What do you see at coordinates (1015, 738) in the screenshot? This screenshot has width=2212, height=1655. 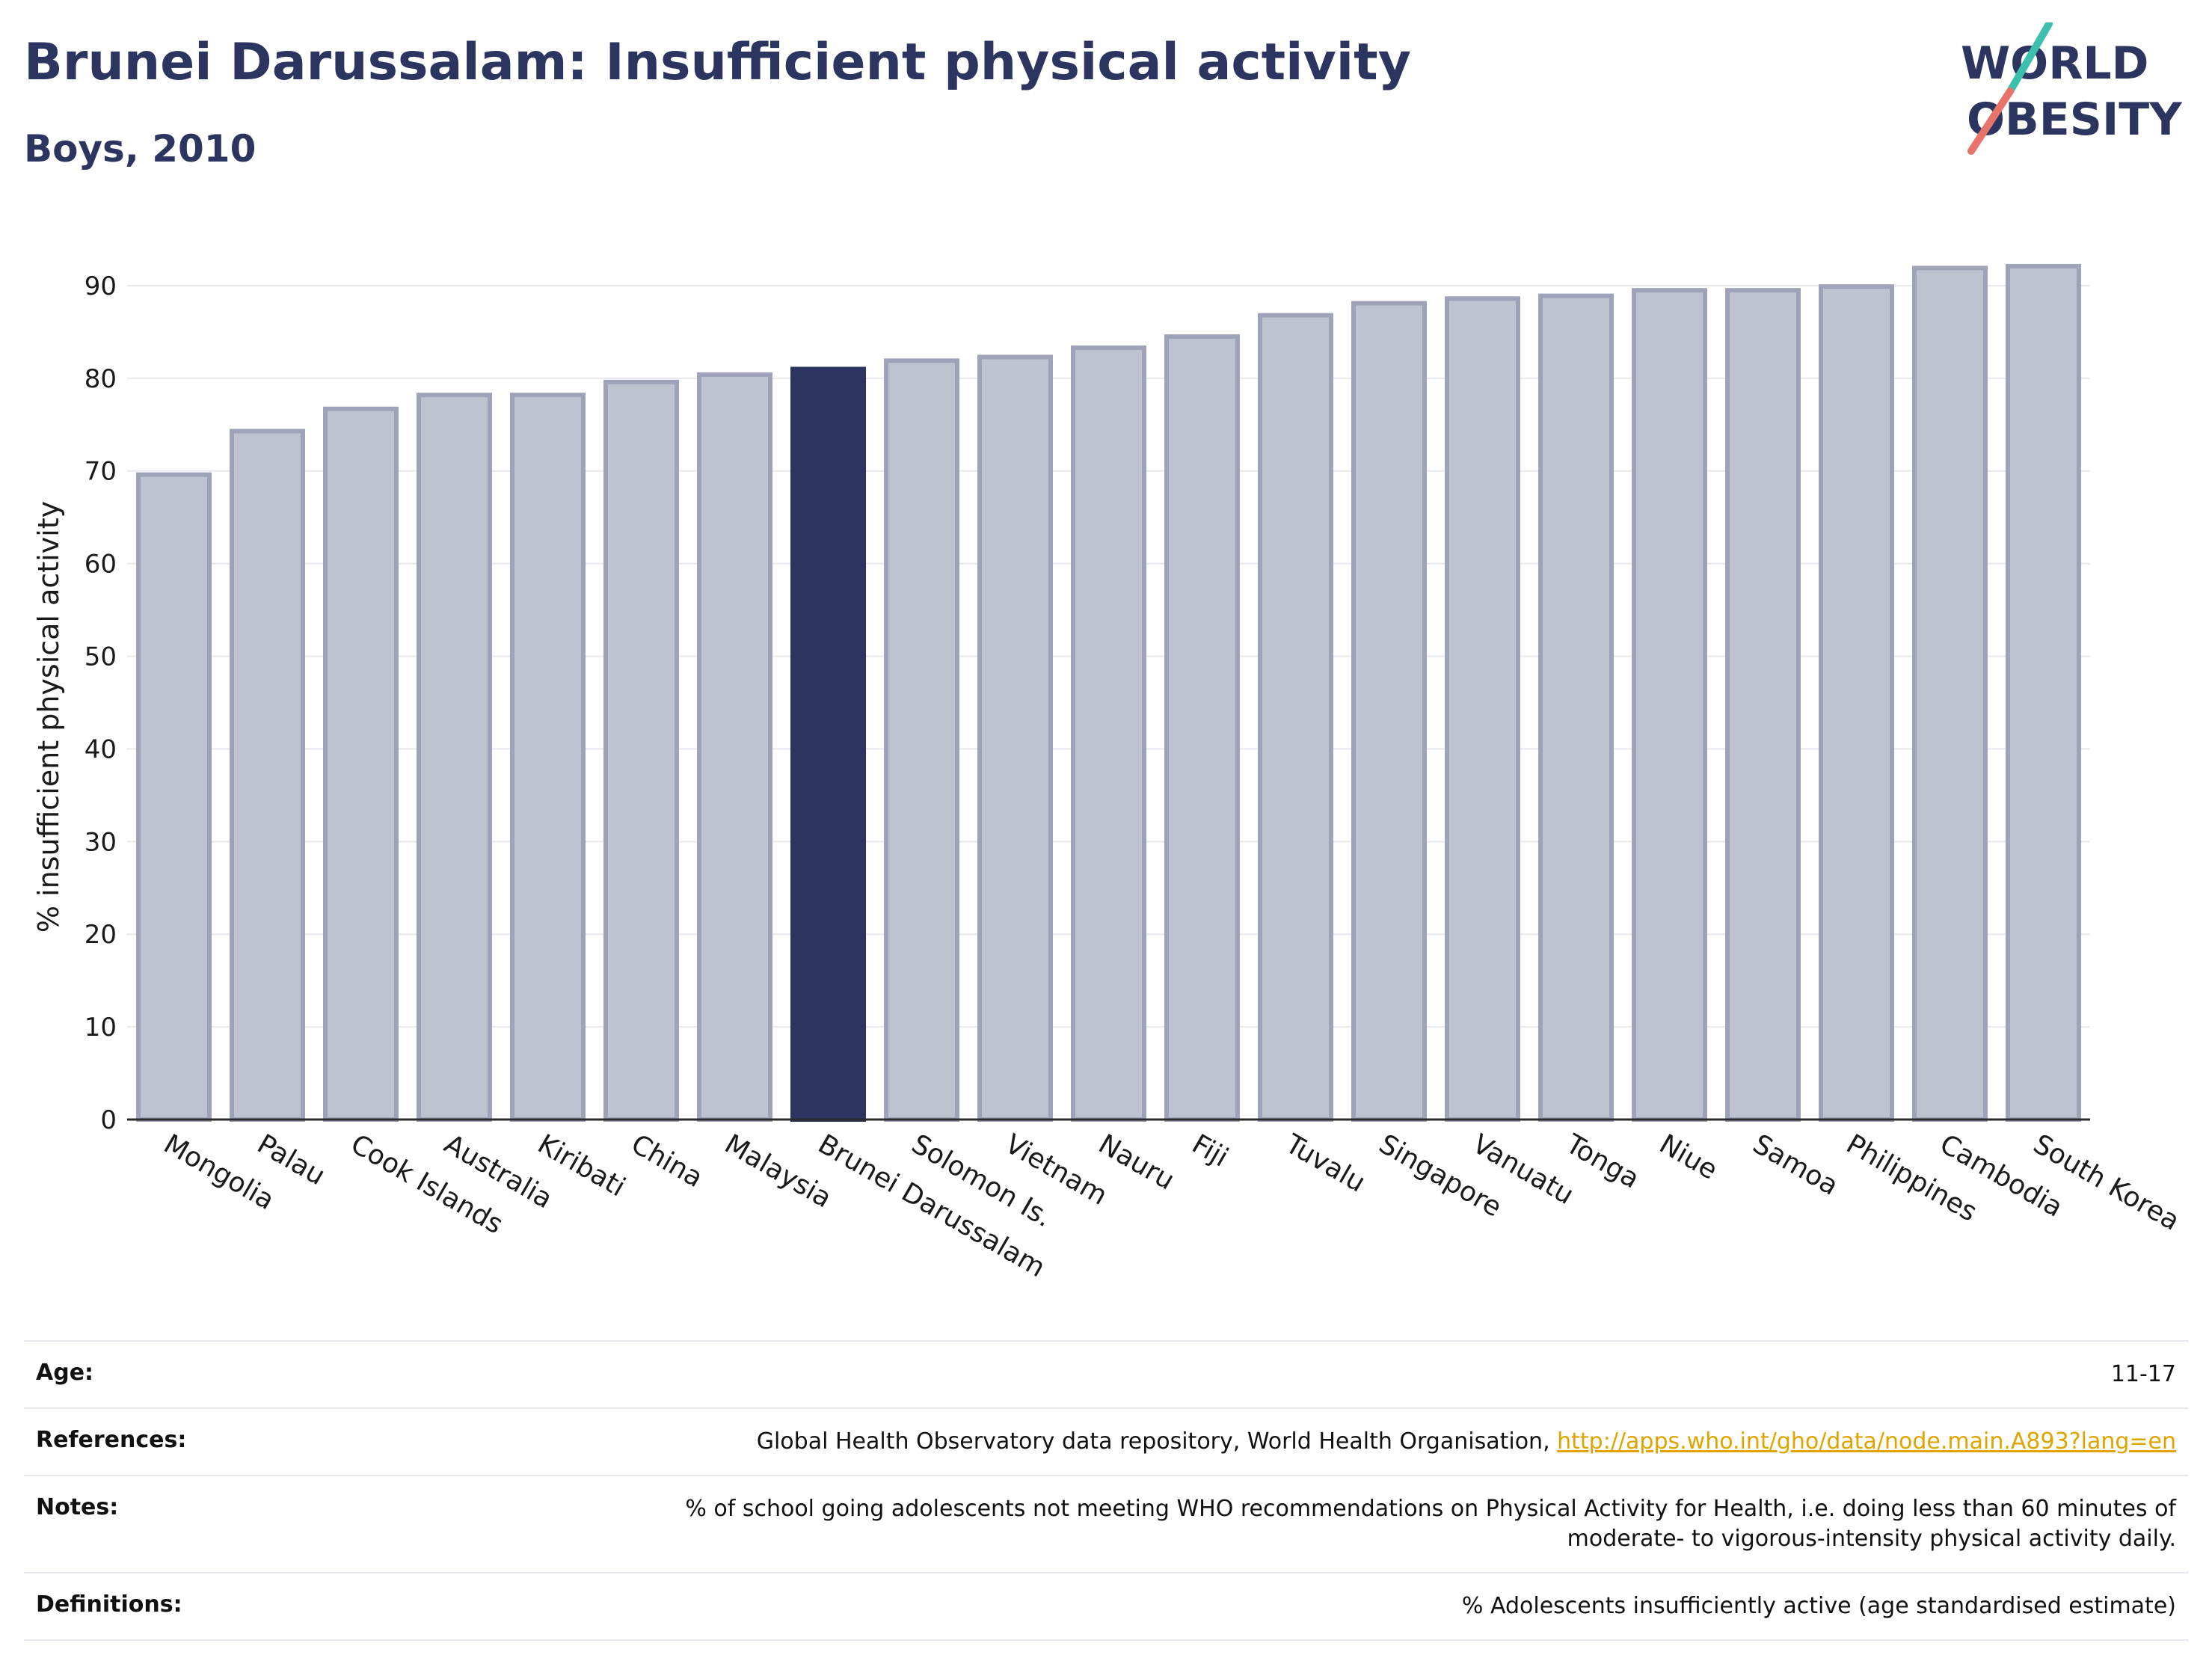 I see `bar-vietnam` at bounding box center [1015, 738].